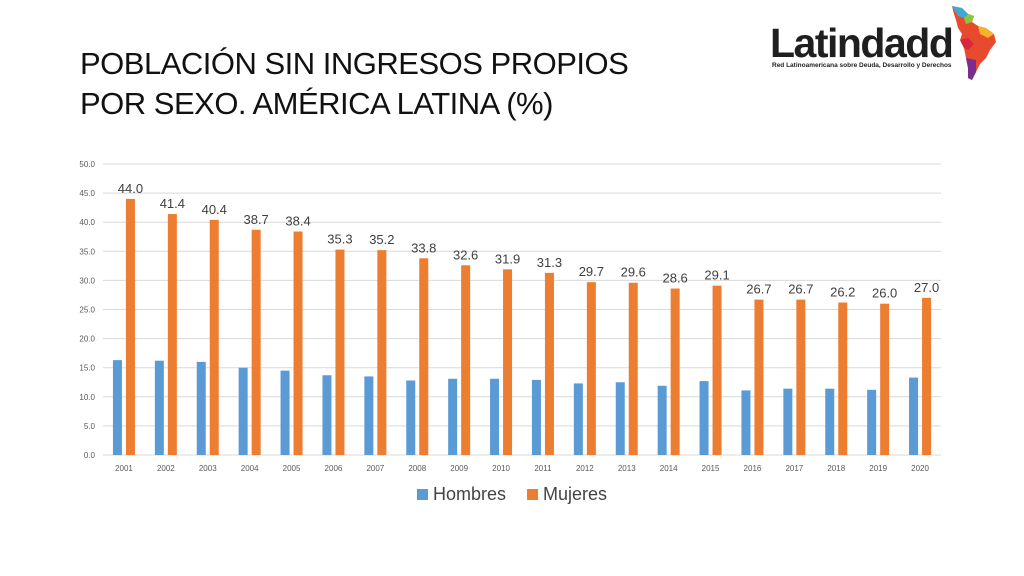 This screenshot has height=576, width=1024. What do you see at coordinates (285, 412) in the screenshot?
I see `bar-hombres-2005` at bounding box center [285, 412].